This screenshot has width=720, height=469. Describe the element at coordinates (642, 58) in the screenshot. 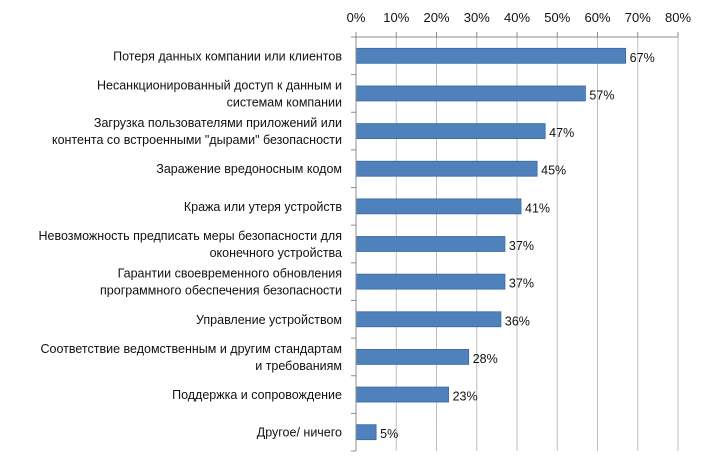

I see `data-label: 67%` at that location.